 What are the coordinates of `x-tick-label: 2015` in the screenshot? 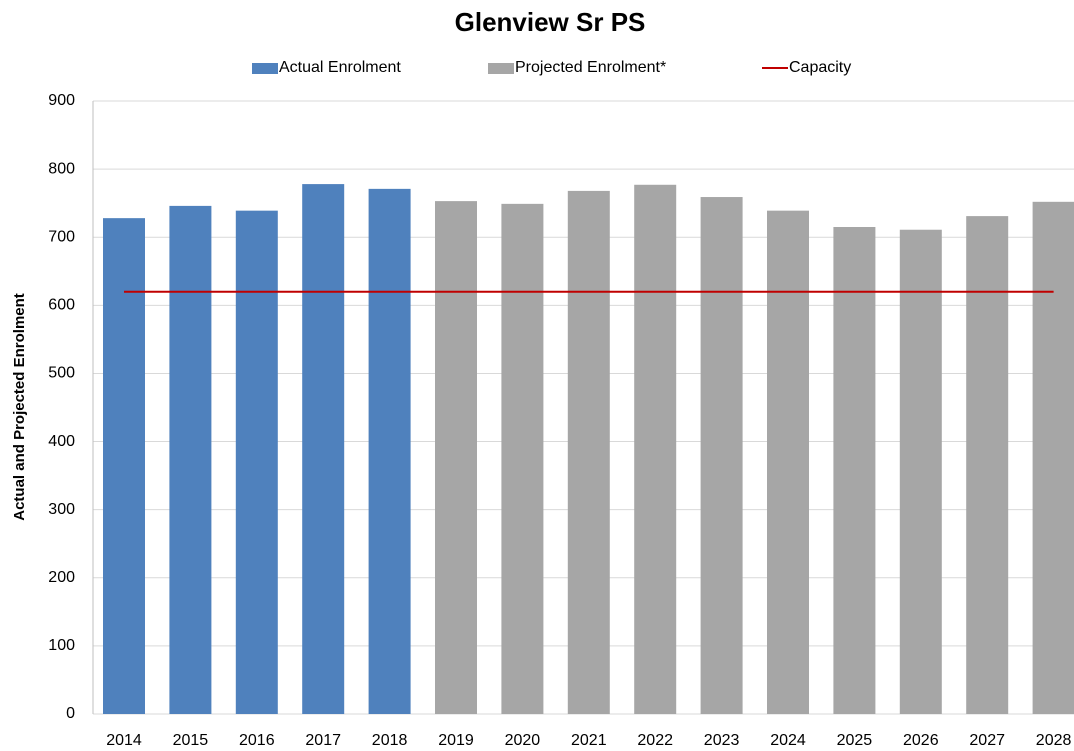 It's located at (191, 740).